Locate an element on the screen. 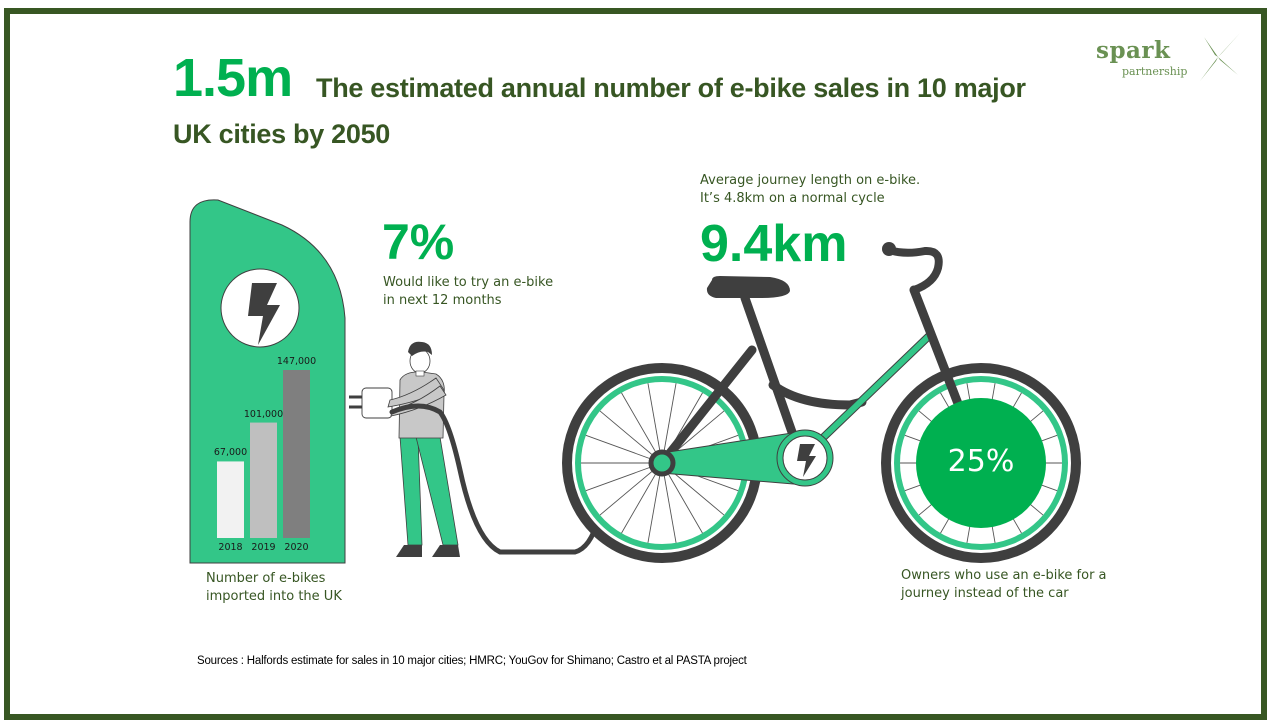 The image size is (1280, 720). car-stat-value: 25% is located at coordinates (981, 461).